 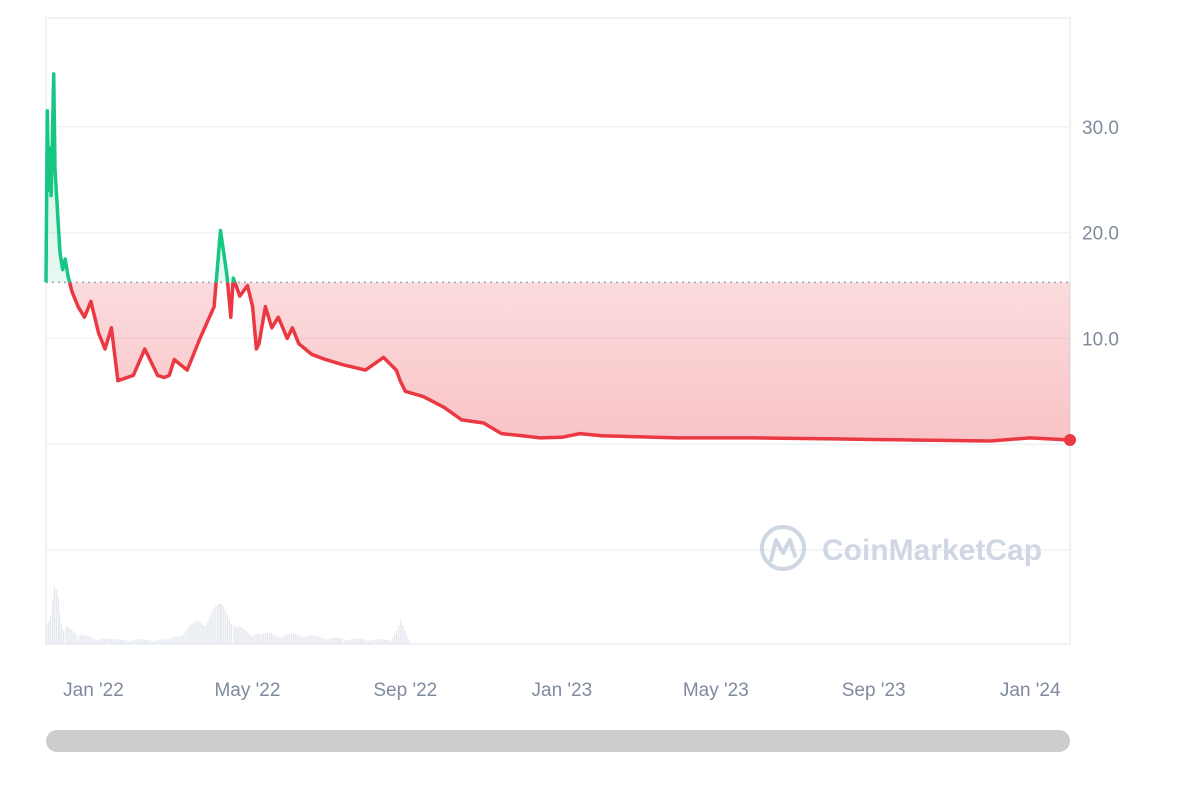 What do you see at coordinates (932, 550) in the screenshot?
I see `watermark-text: CoinMarketCap` at bounding box center [932, 550].